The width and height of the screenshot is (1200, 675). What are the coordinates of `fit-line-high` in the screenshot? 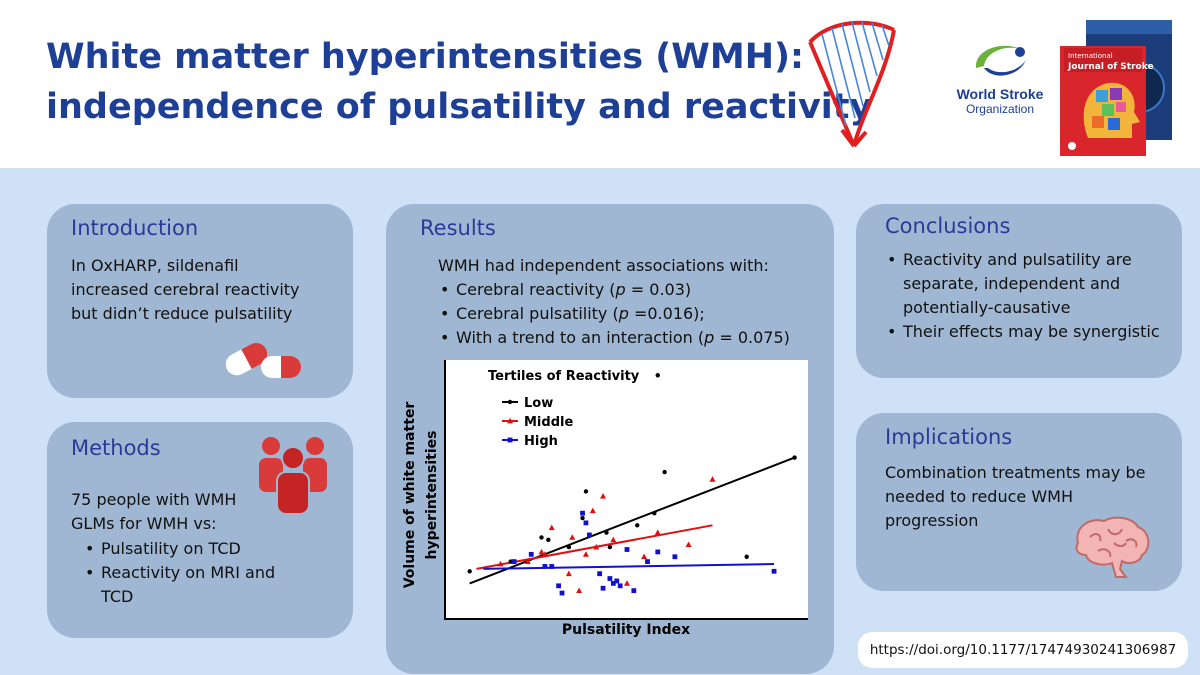 It's located at (629, 566).